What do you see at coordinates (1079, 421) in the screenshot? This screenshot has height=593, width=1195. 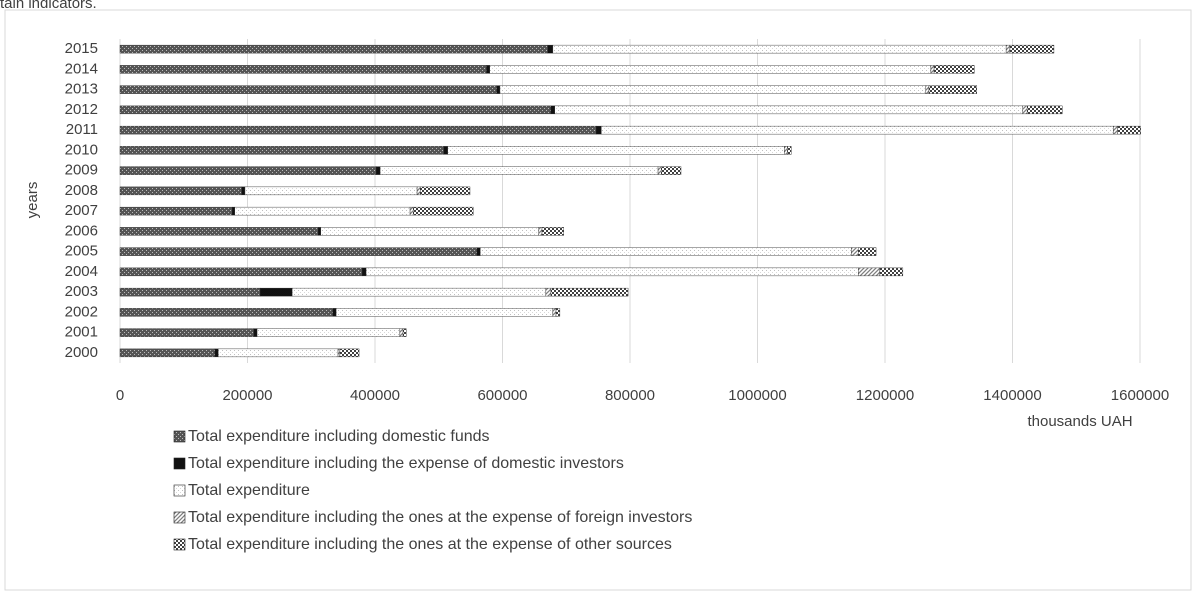 I see `x-axis-label: thousands UAH` at bounding box center [1079, 421].